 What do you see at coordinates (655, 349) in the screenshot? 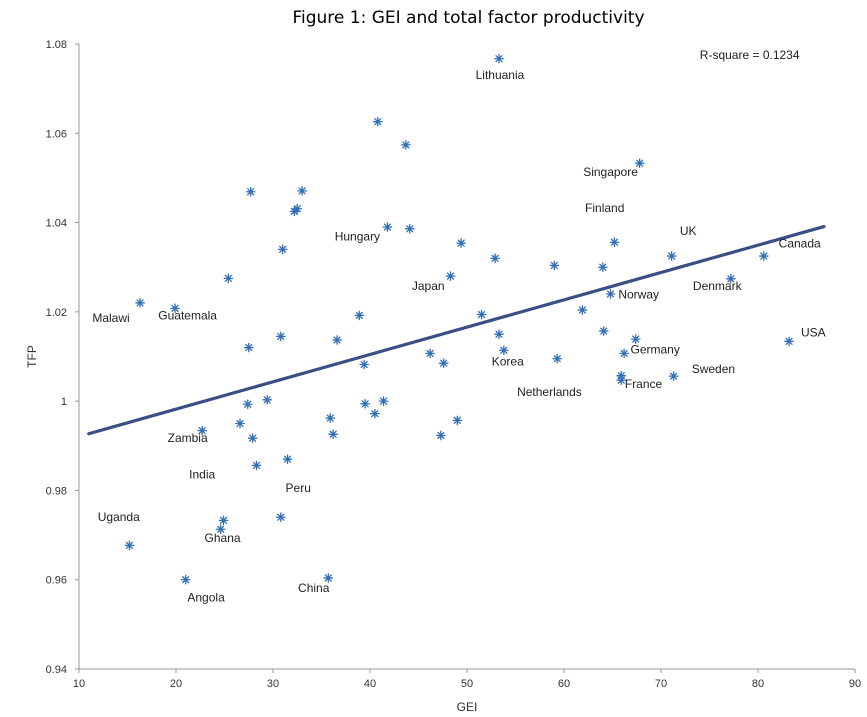
I see `point-label: Germany` at bounding box center [655, 349].